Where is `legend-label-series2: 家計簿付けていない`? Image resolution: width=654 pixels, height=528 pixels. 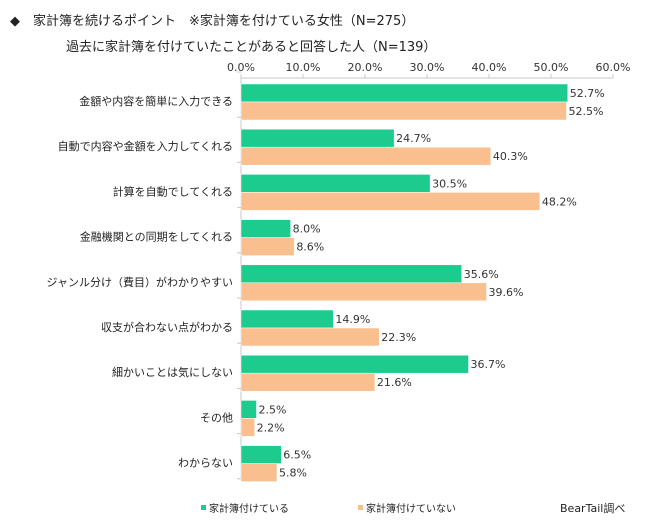 legend-label-series2: 家計簿付けていない is located at coordinates (411, 509).